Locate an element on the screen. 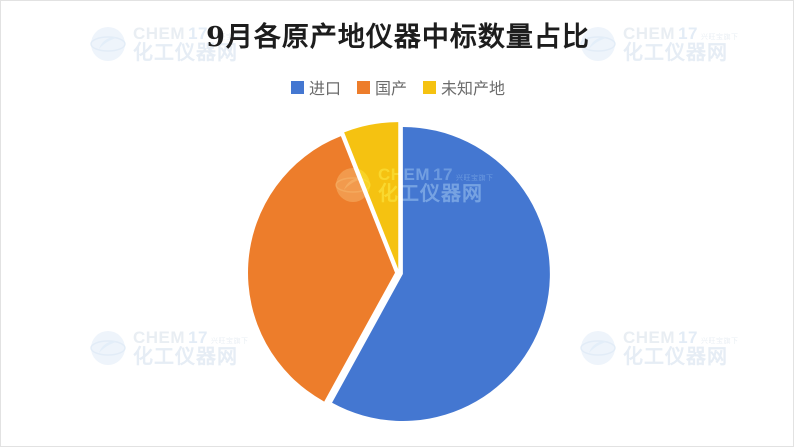  legend-label: 进口 is located at coordinates (324, 88).